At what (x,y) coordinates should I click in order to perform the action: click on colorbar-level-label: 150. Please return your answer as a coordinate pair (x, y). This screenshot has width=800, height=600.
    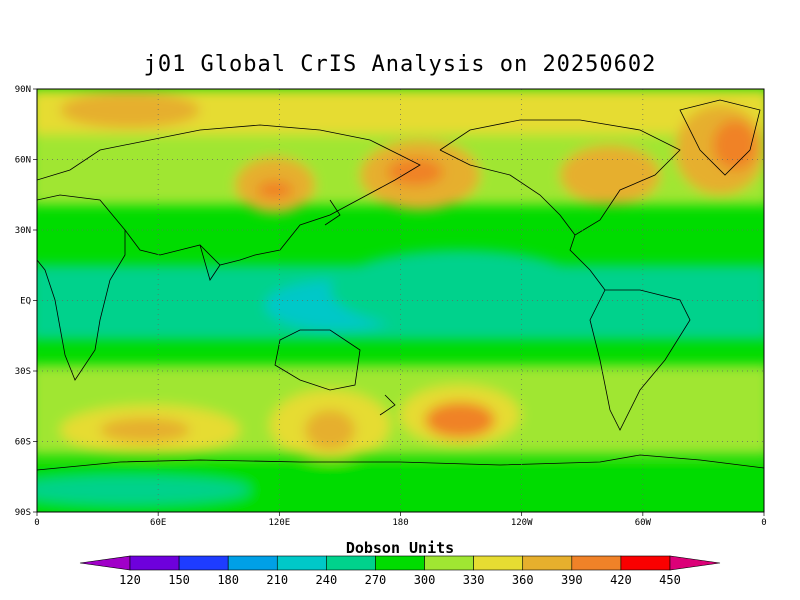
    Looking at the image, I should click on (179, 580).